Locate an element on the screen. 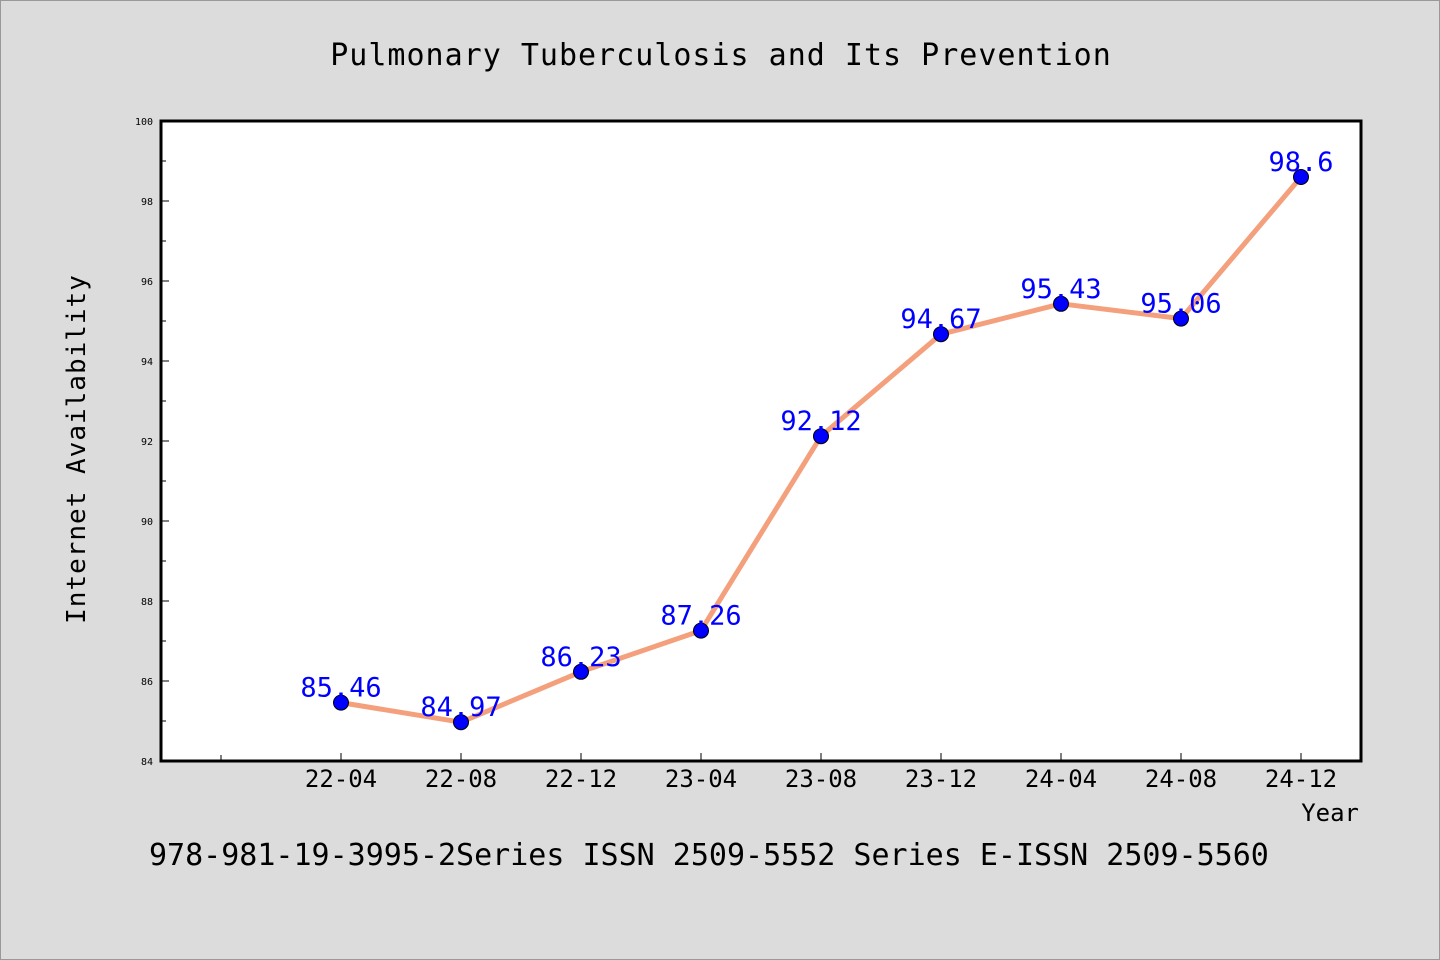 The height and width of the screenshot is (960, 1440). data-label: 95.06 is located at coordinates (1180, 304).